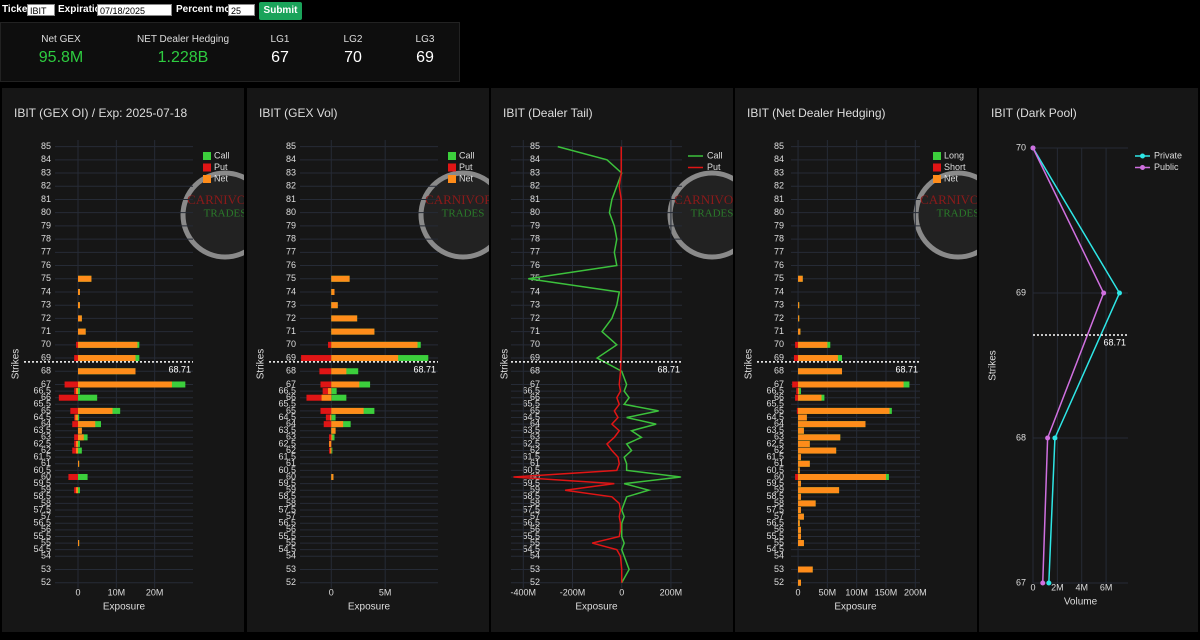 This screenshot has width=1200, height=640. I want to click on y-tick-label: 74, so click(779, 291).